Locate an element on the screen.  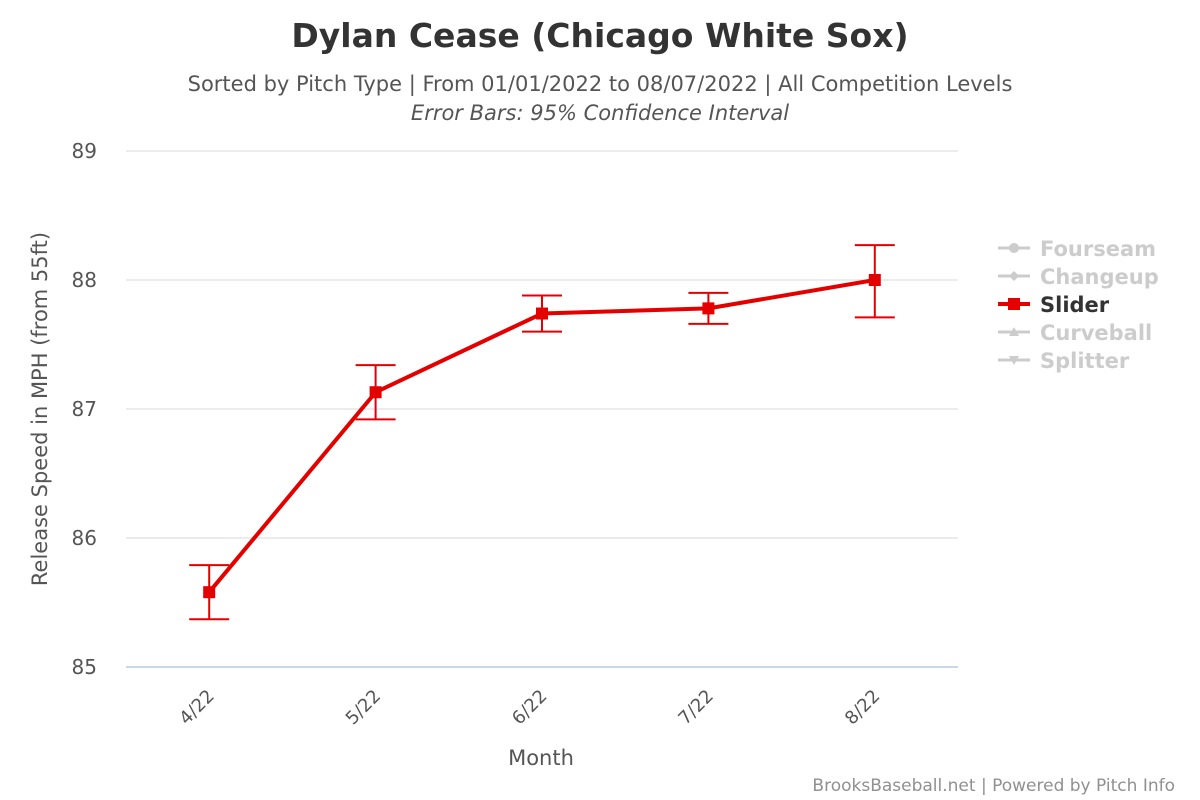
legend-label: Slider is located at coordinates (1075, 305).